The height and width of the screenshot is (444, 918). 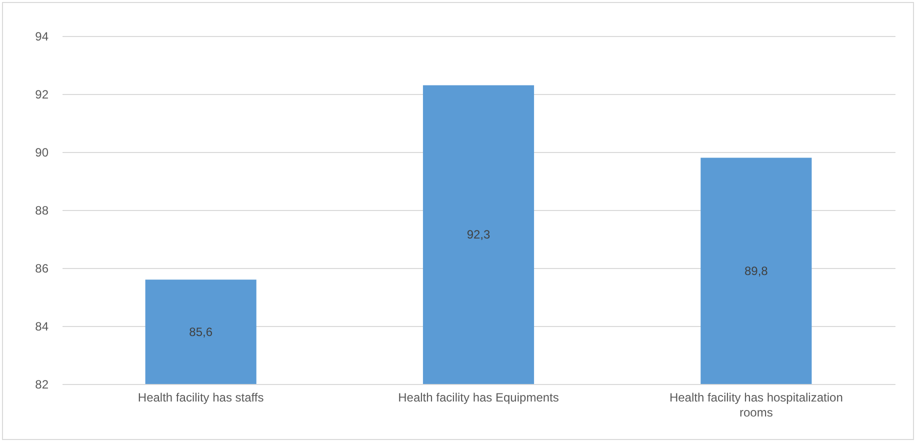 I want to click on y-tick-label: 86, so click(x=42, y=269).